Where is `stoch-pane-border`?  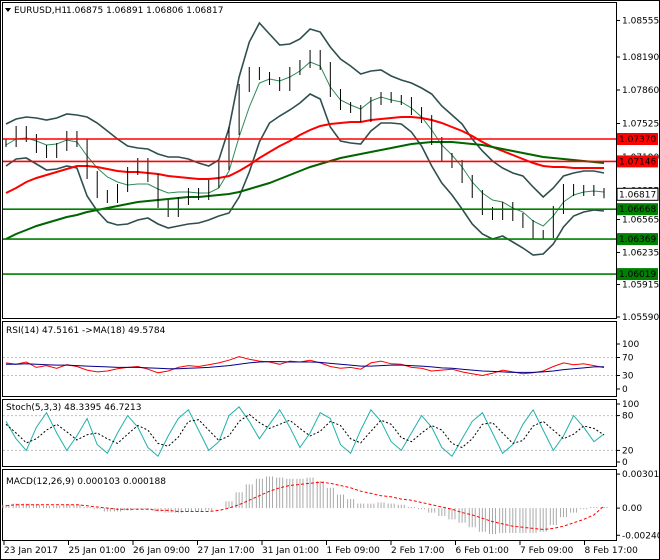
stoch-pane-border is located at coordinates (309, 433).